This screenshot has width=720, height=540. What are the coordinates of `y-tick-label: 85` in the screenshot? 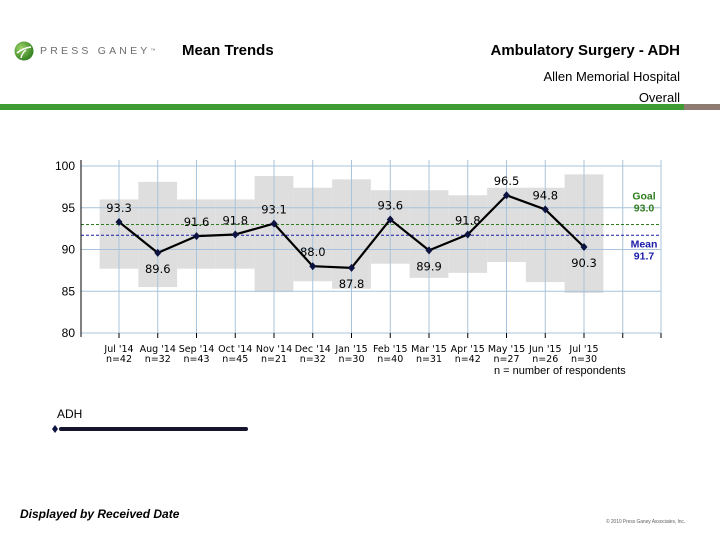 It's located at (69, 291).